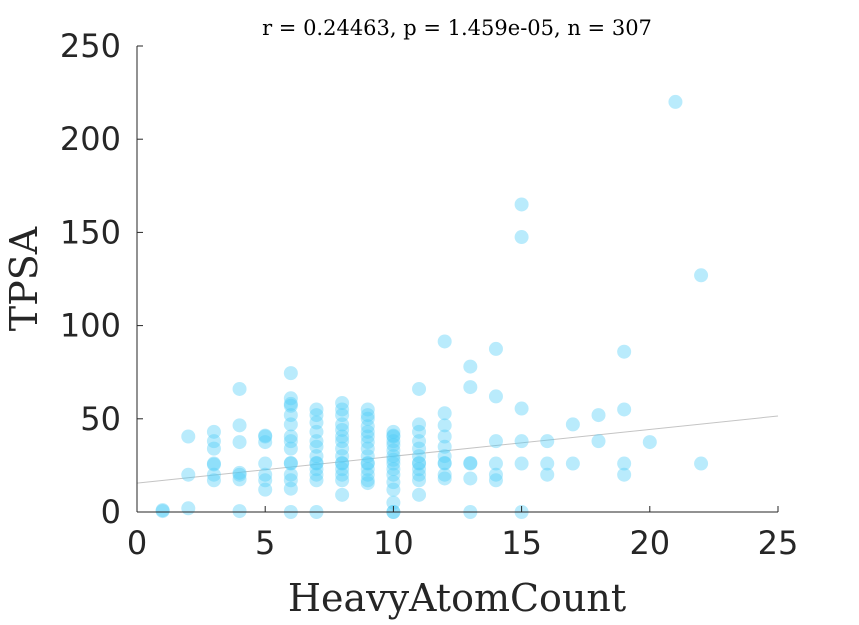 This screenshot has height=625, width=859. What do you see at coordinates (101, 279) in the screenshot?
I see `y-tick-labels: 0 50 100 150 200 250` at bounding box center [101, 279].